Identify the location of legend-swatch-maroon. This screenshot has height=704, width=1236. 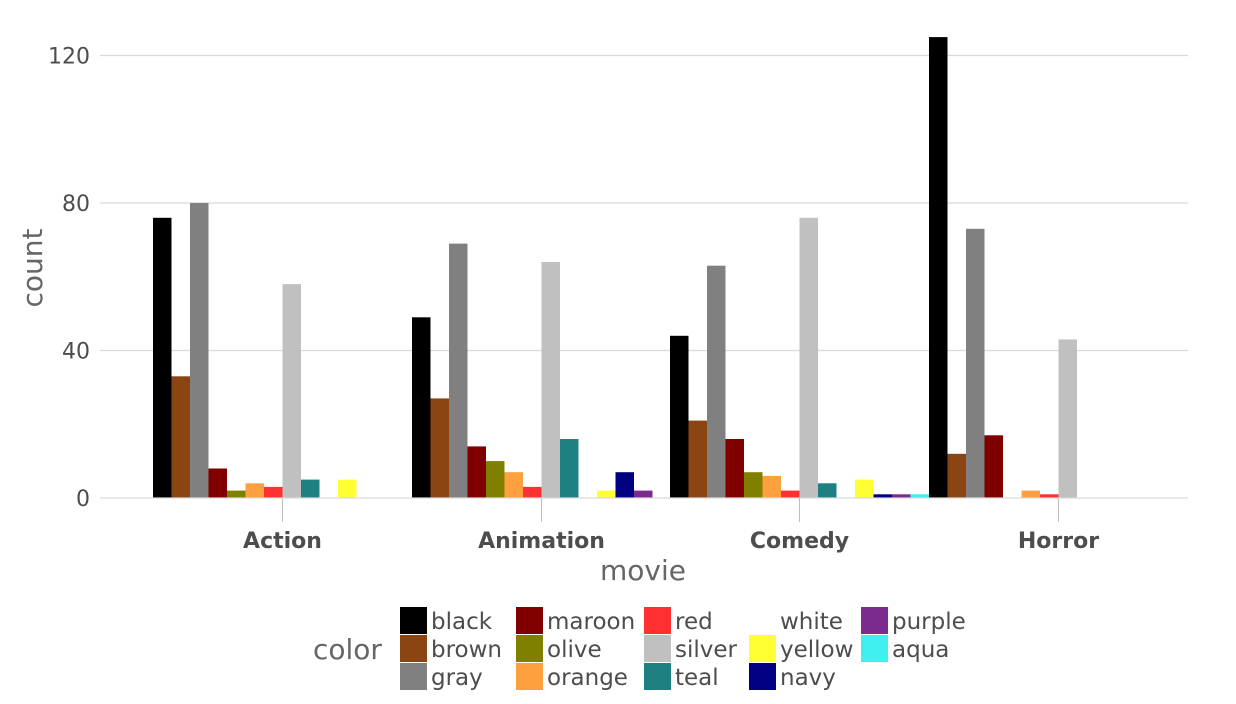
(529, 620).